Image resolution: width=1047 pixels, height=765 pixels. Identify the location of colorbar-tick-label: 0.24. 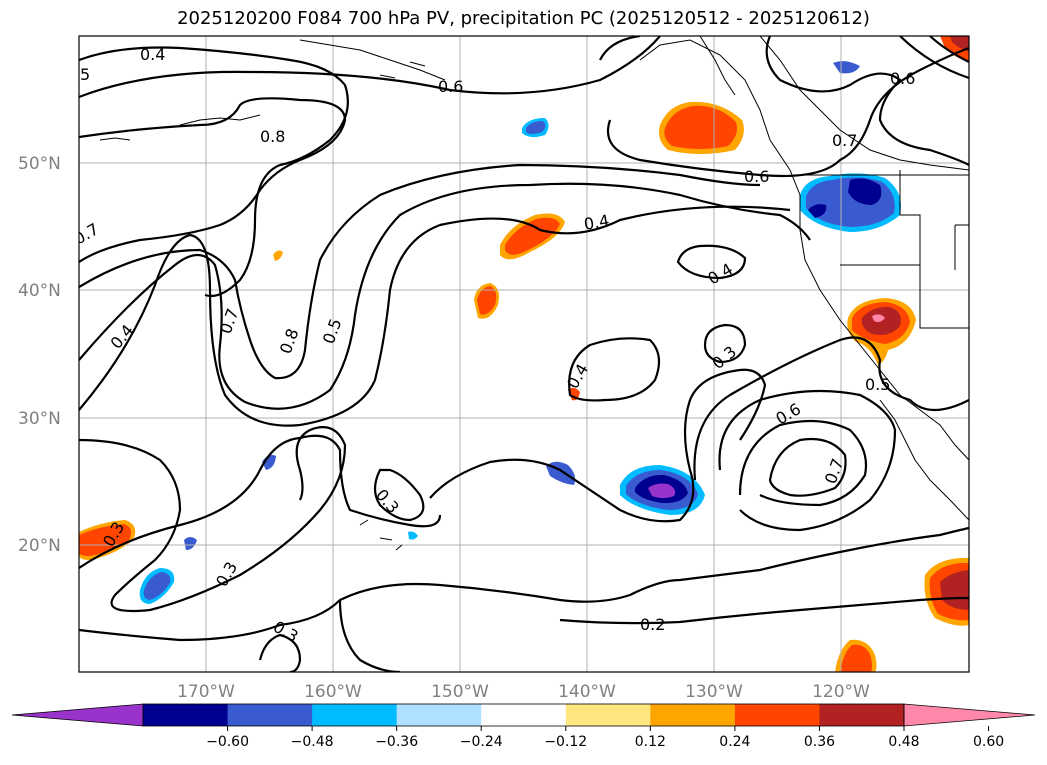
(734, 742).